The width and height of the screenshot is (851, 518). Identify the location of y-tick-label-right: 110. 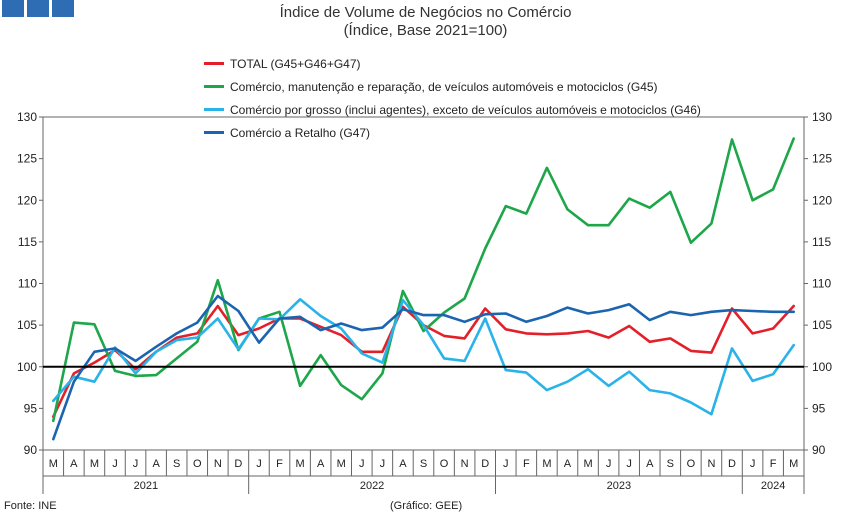
(821, 284).